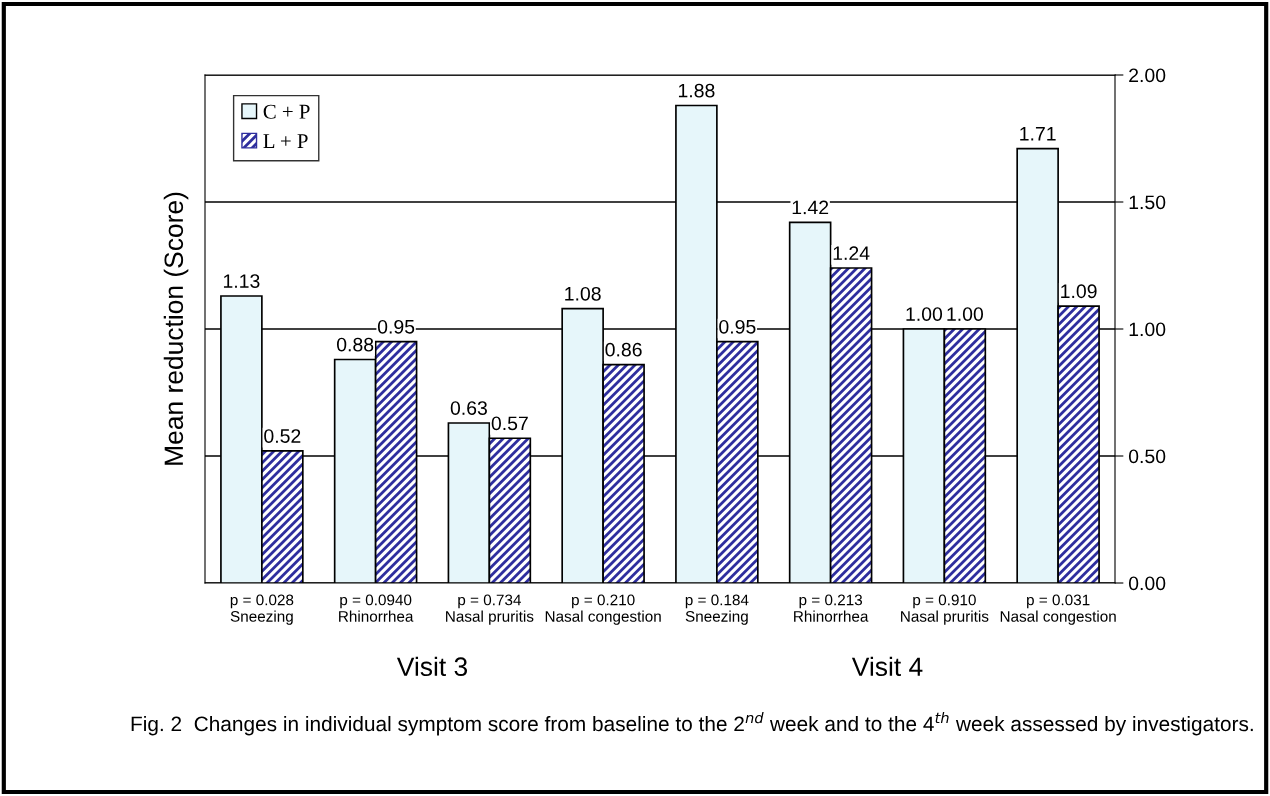 The image size is (1270, 796). I want to click on caption: Fig. 2 Changes in individual symptom score from baseline to the 2$^{nd}$ week and to the 4$^{th}$ week assessed by investigators., so click(692, 724).